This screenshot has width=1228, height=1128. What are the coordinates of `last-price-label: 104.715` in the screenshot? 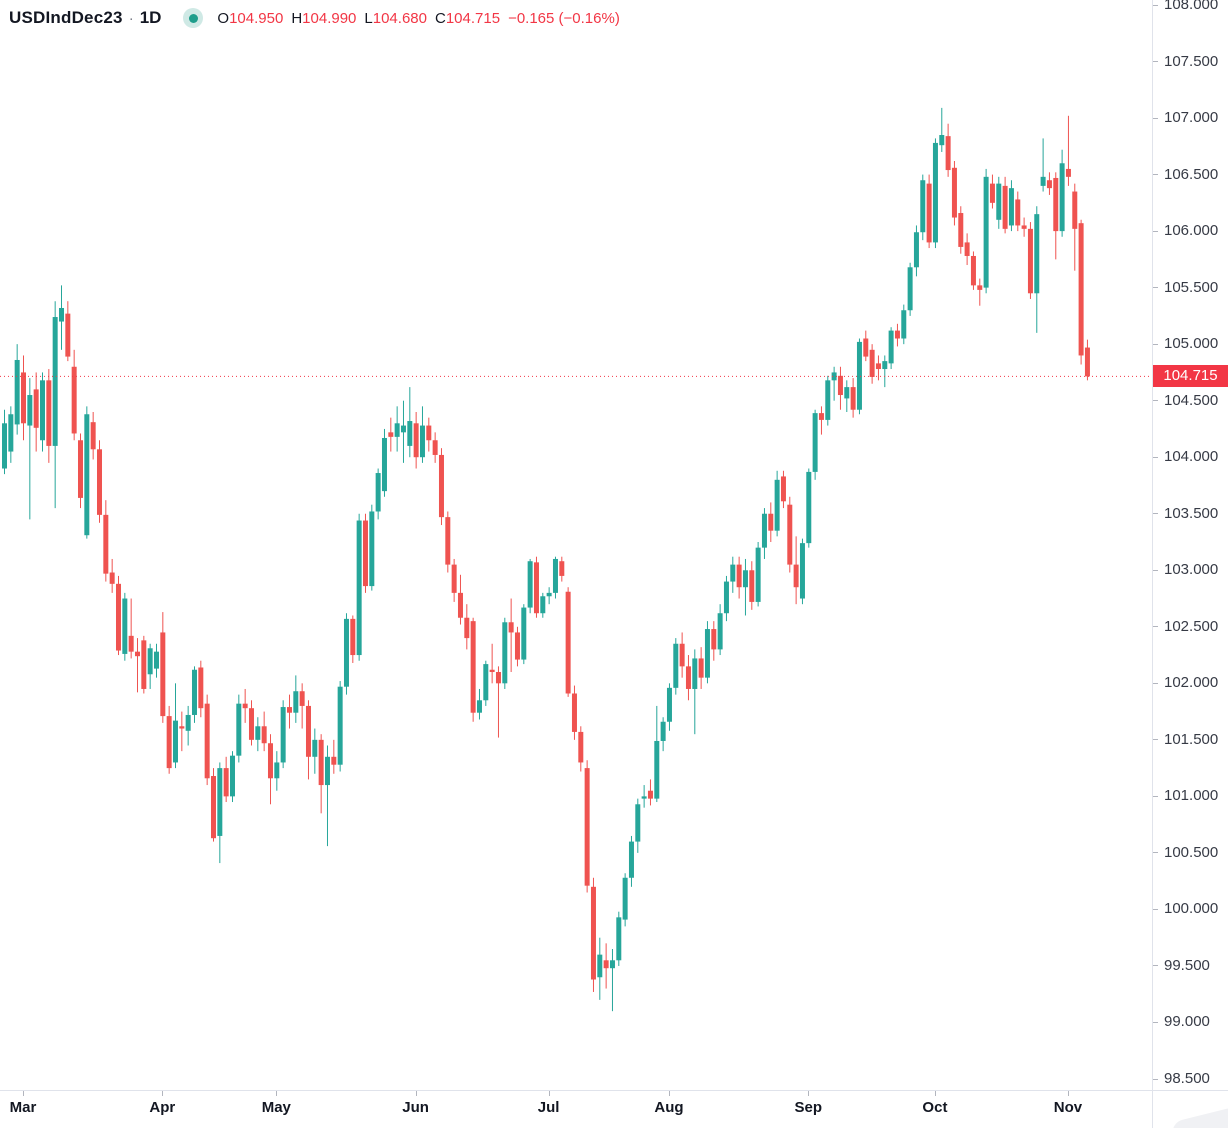 It's located at (1190, 376).